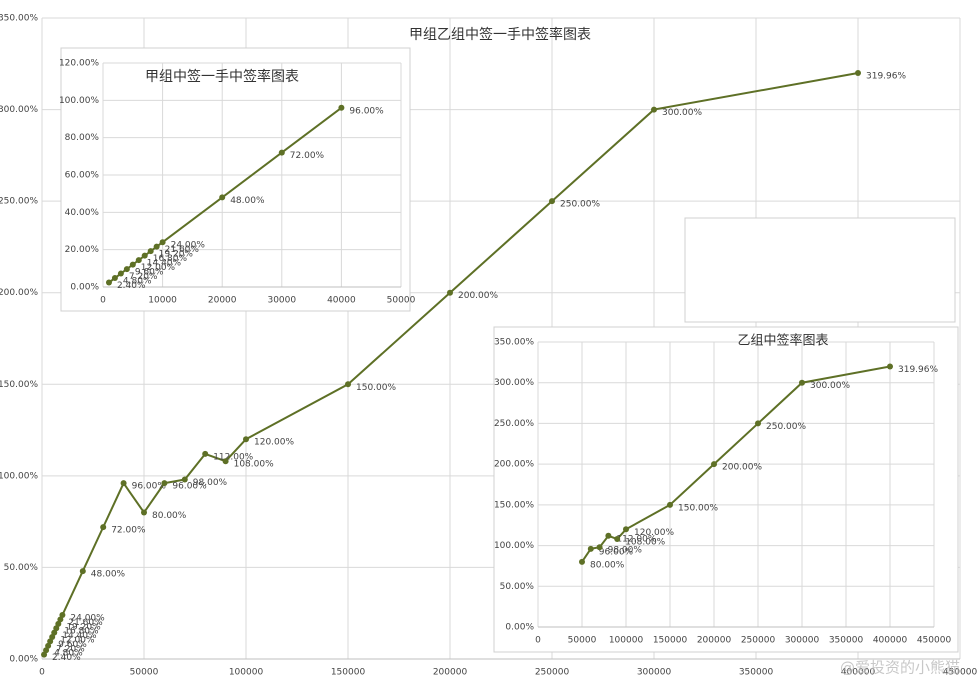 The width and height of the screenshot is (977, 691). What do you see at coordinates (960, 673) in the screenshot?
I see `x-tick-label: 450000` at bounding box center [960, 673].